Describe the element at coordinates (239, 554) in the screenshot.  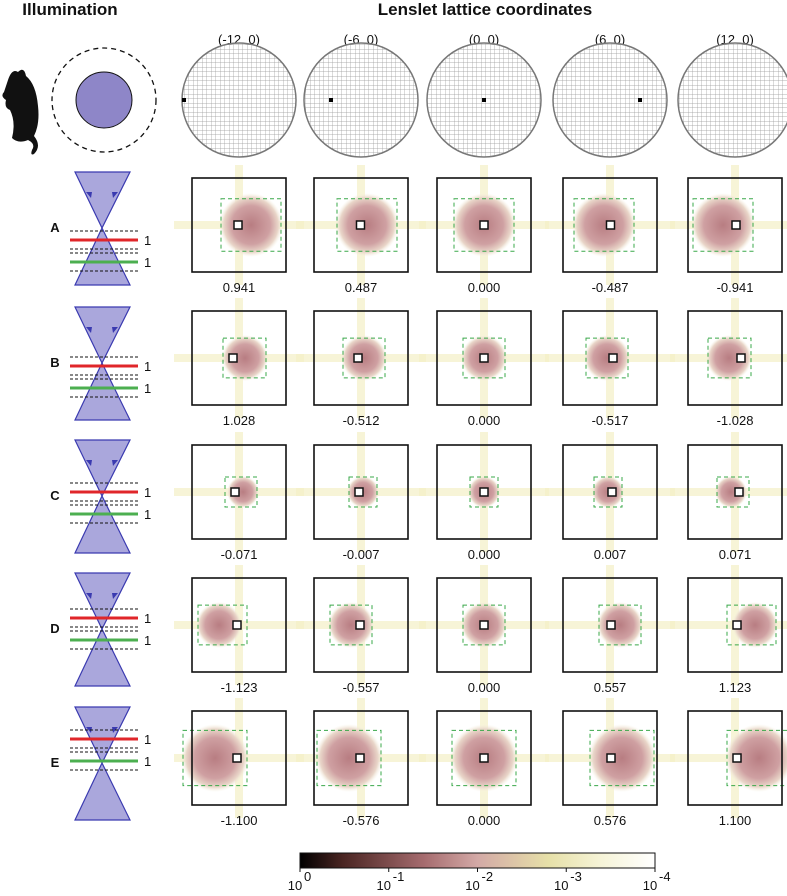
I see `cell-value: -0.071` at that location.